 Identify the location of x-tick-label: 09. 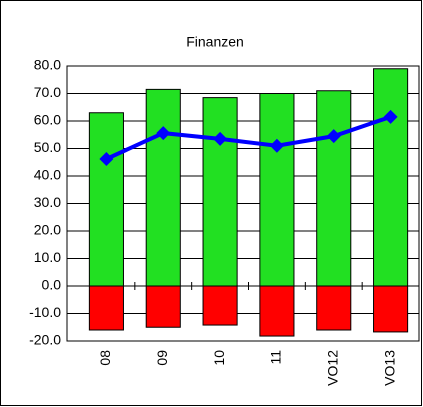
(162, 358).